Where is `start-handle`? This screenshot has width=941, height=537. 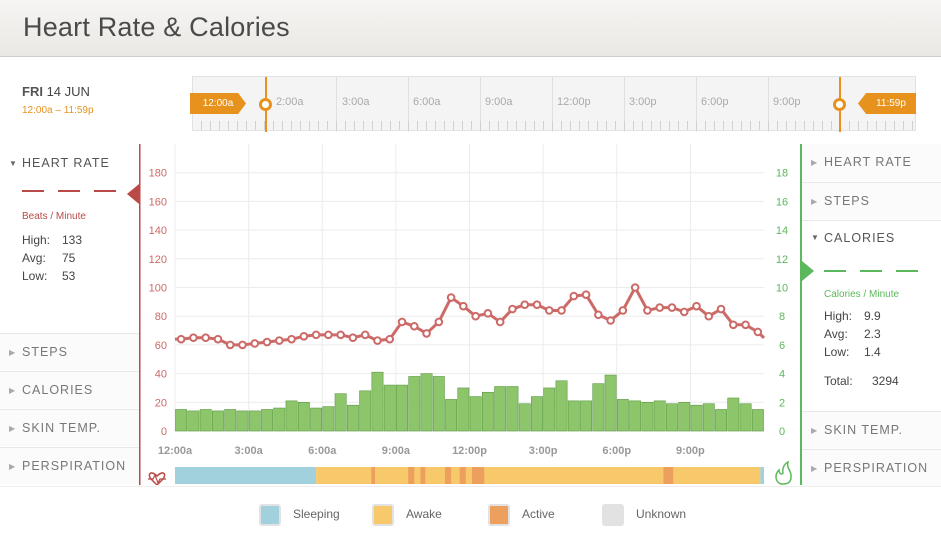
start-handle is located at coordinates (265, 104).